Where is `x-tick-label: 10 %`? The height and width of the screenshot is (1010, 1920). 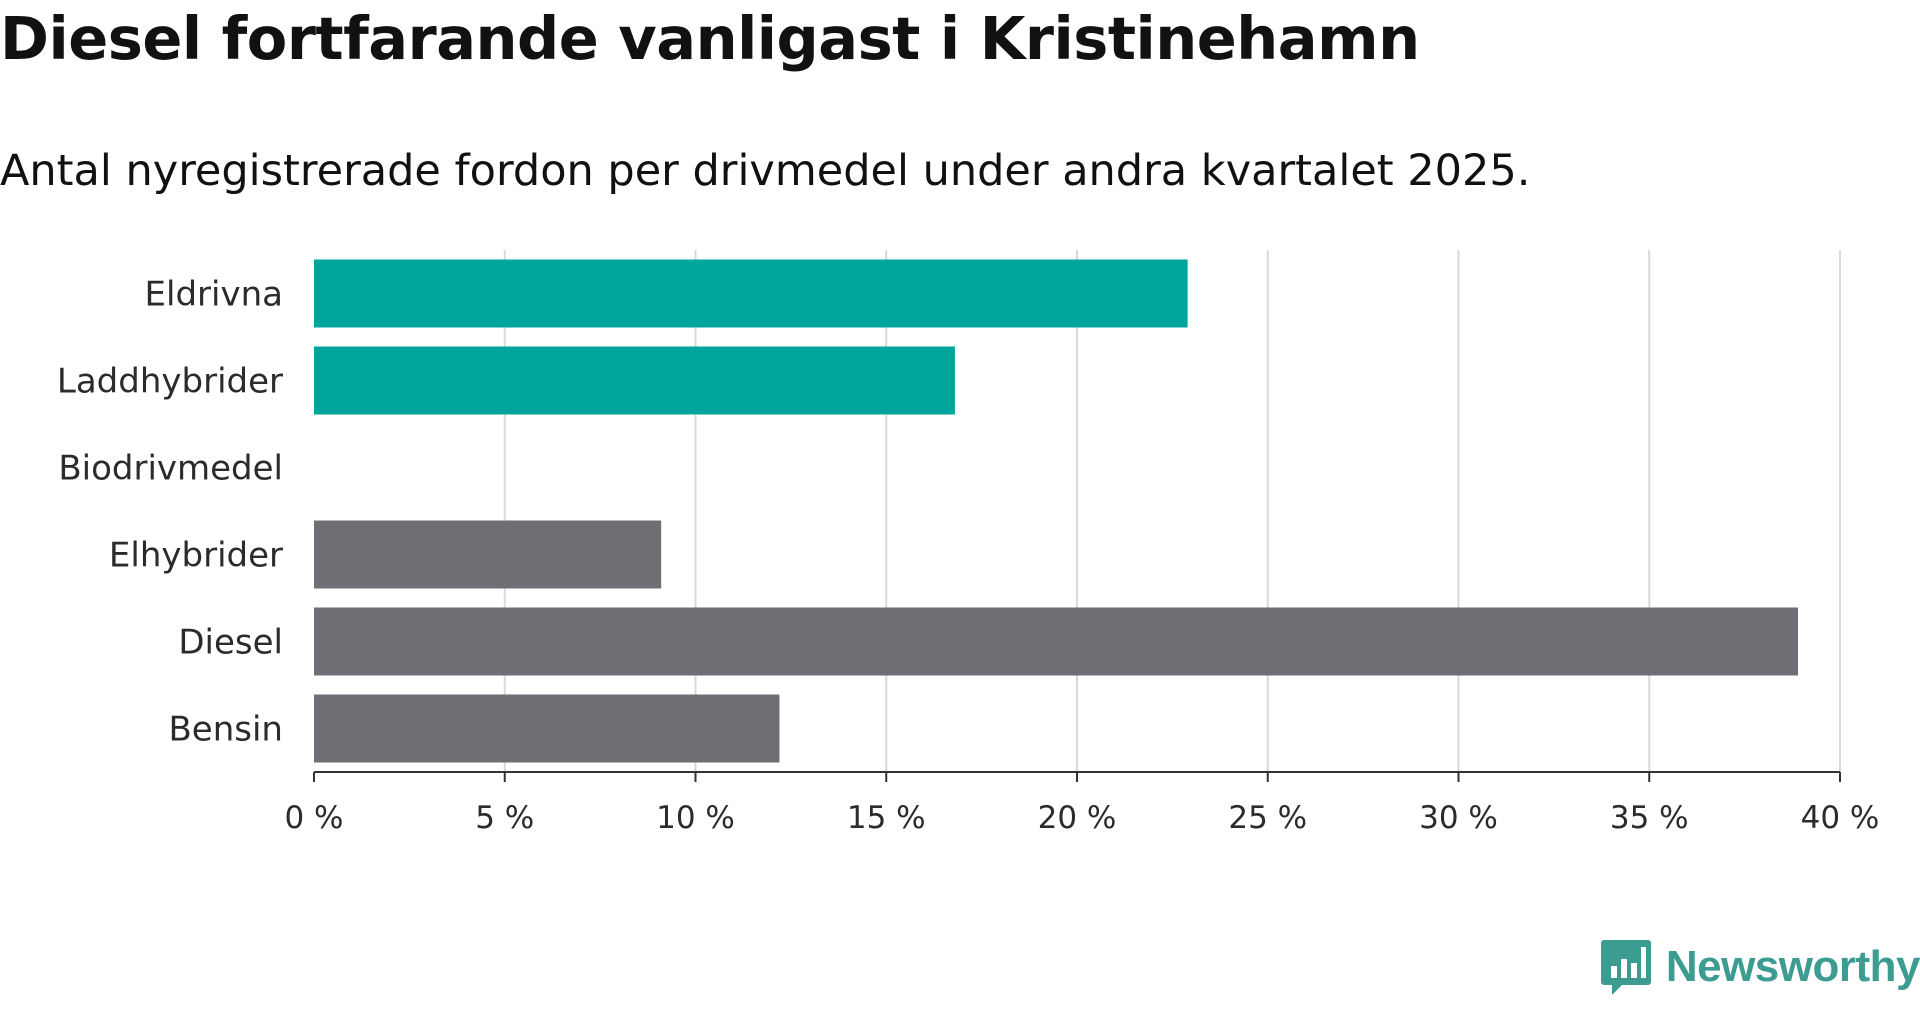
x-tick-label: 10 % is located at coordinates (695, 818).